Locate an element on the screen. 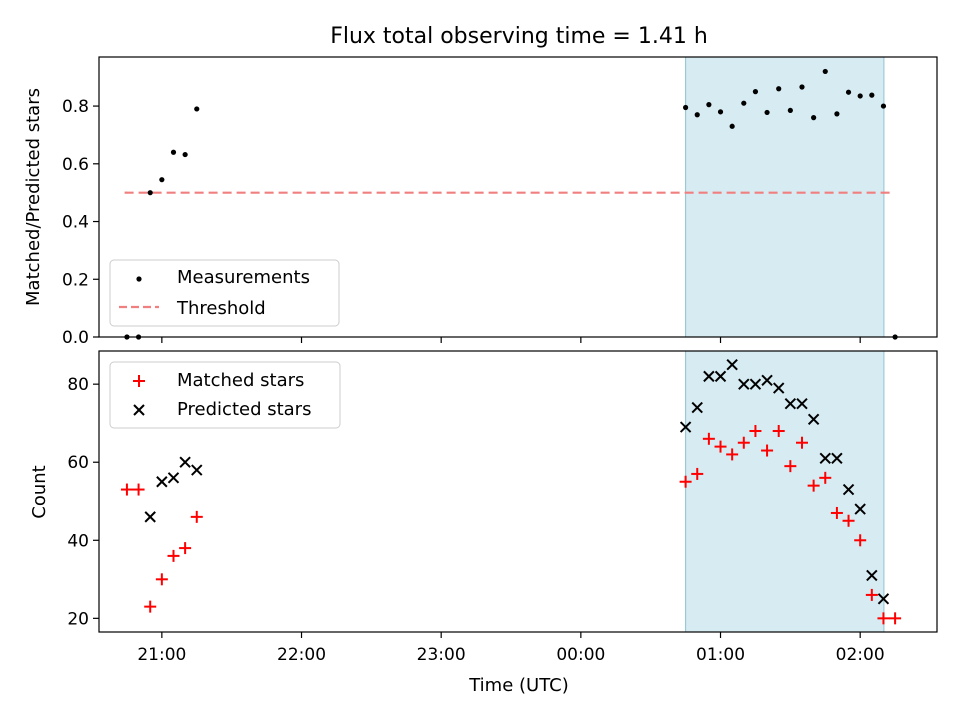  top-x-ticks is located at coordinates (511, 340).